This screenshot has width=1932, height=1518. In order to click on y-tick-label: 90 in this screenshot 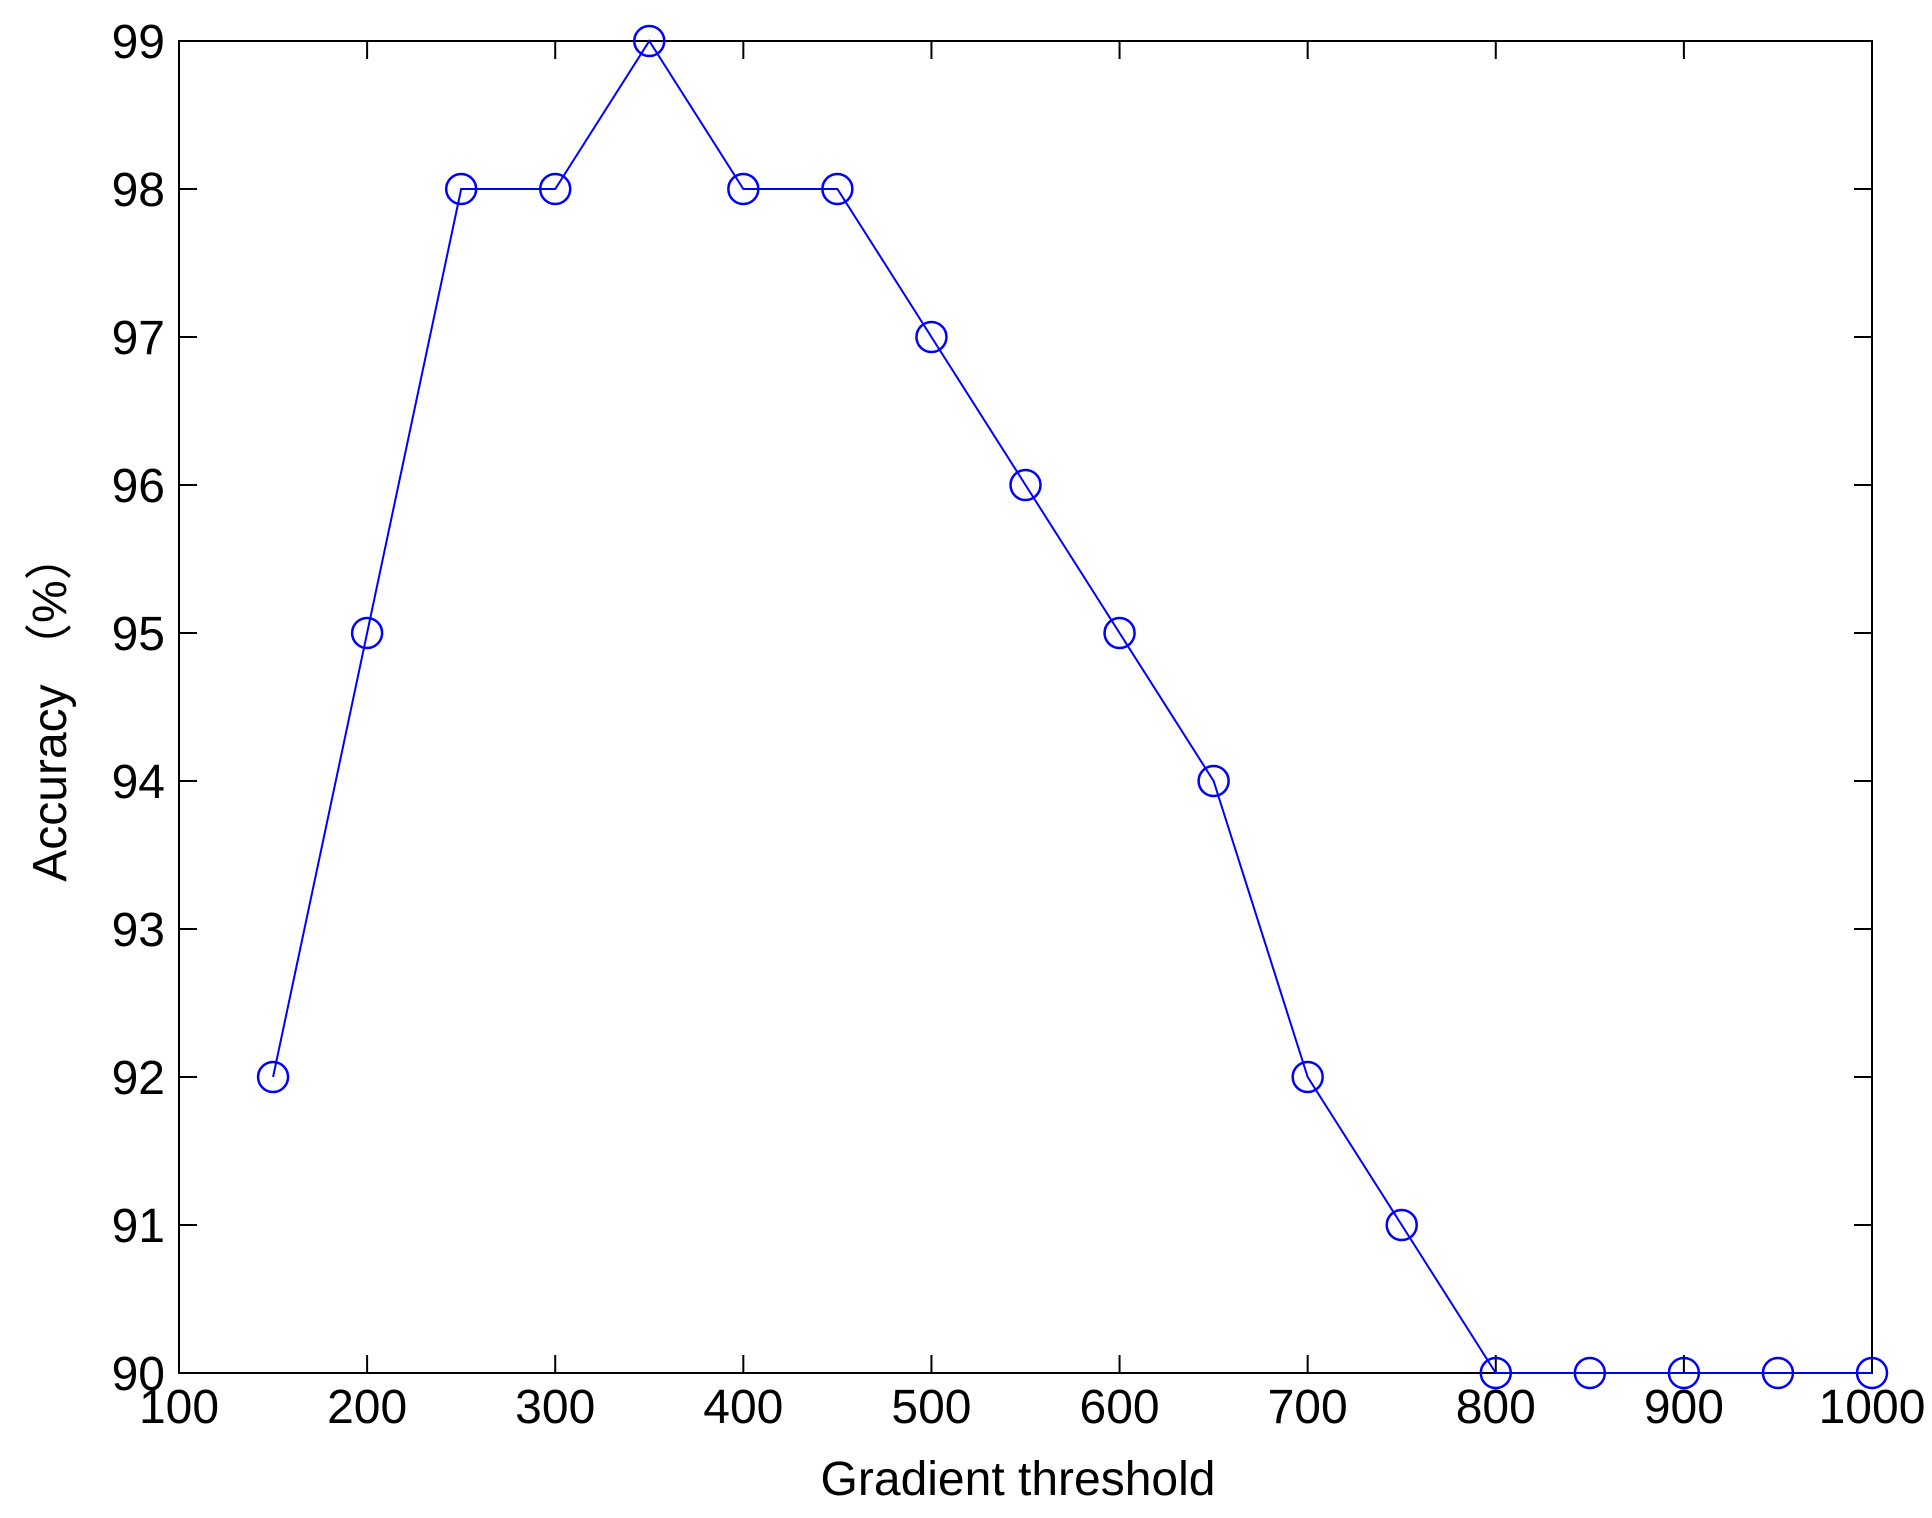, I will do `click(138, 1374)`.